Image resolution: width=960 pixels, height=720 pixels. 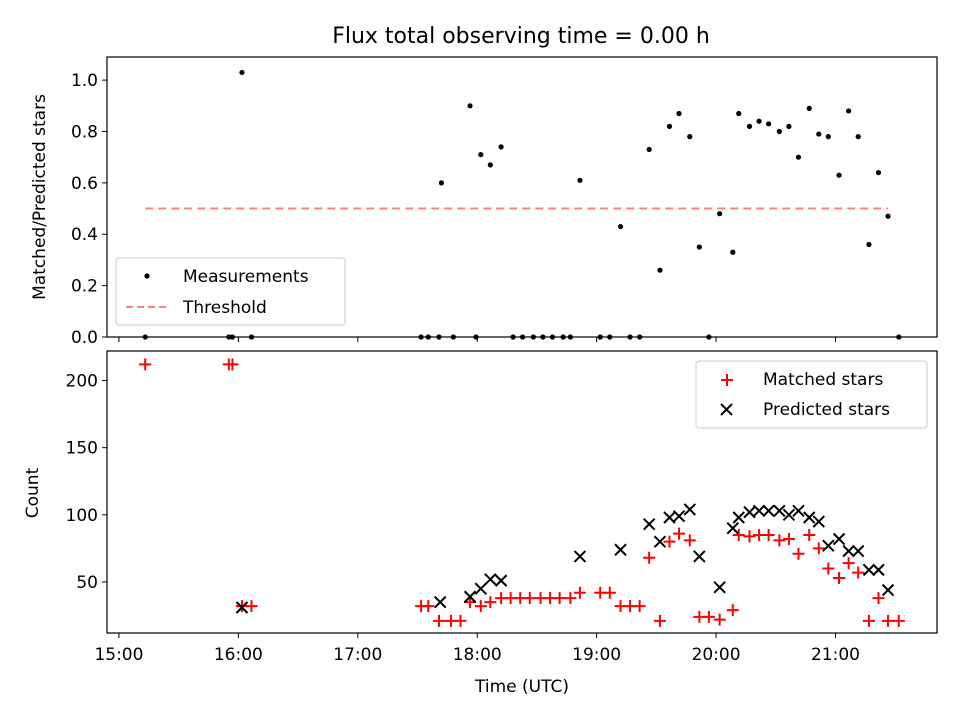 What do you see at coordinates (84, 287) in the screenshot?
I see `top-y-tick-label: 0.2` at bounding box center [84, 287].